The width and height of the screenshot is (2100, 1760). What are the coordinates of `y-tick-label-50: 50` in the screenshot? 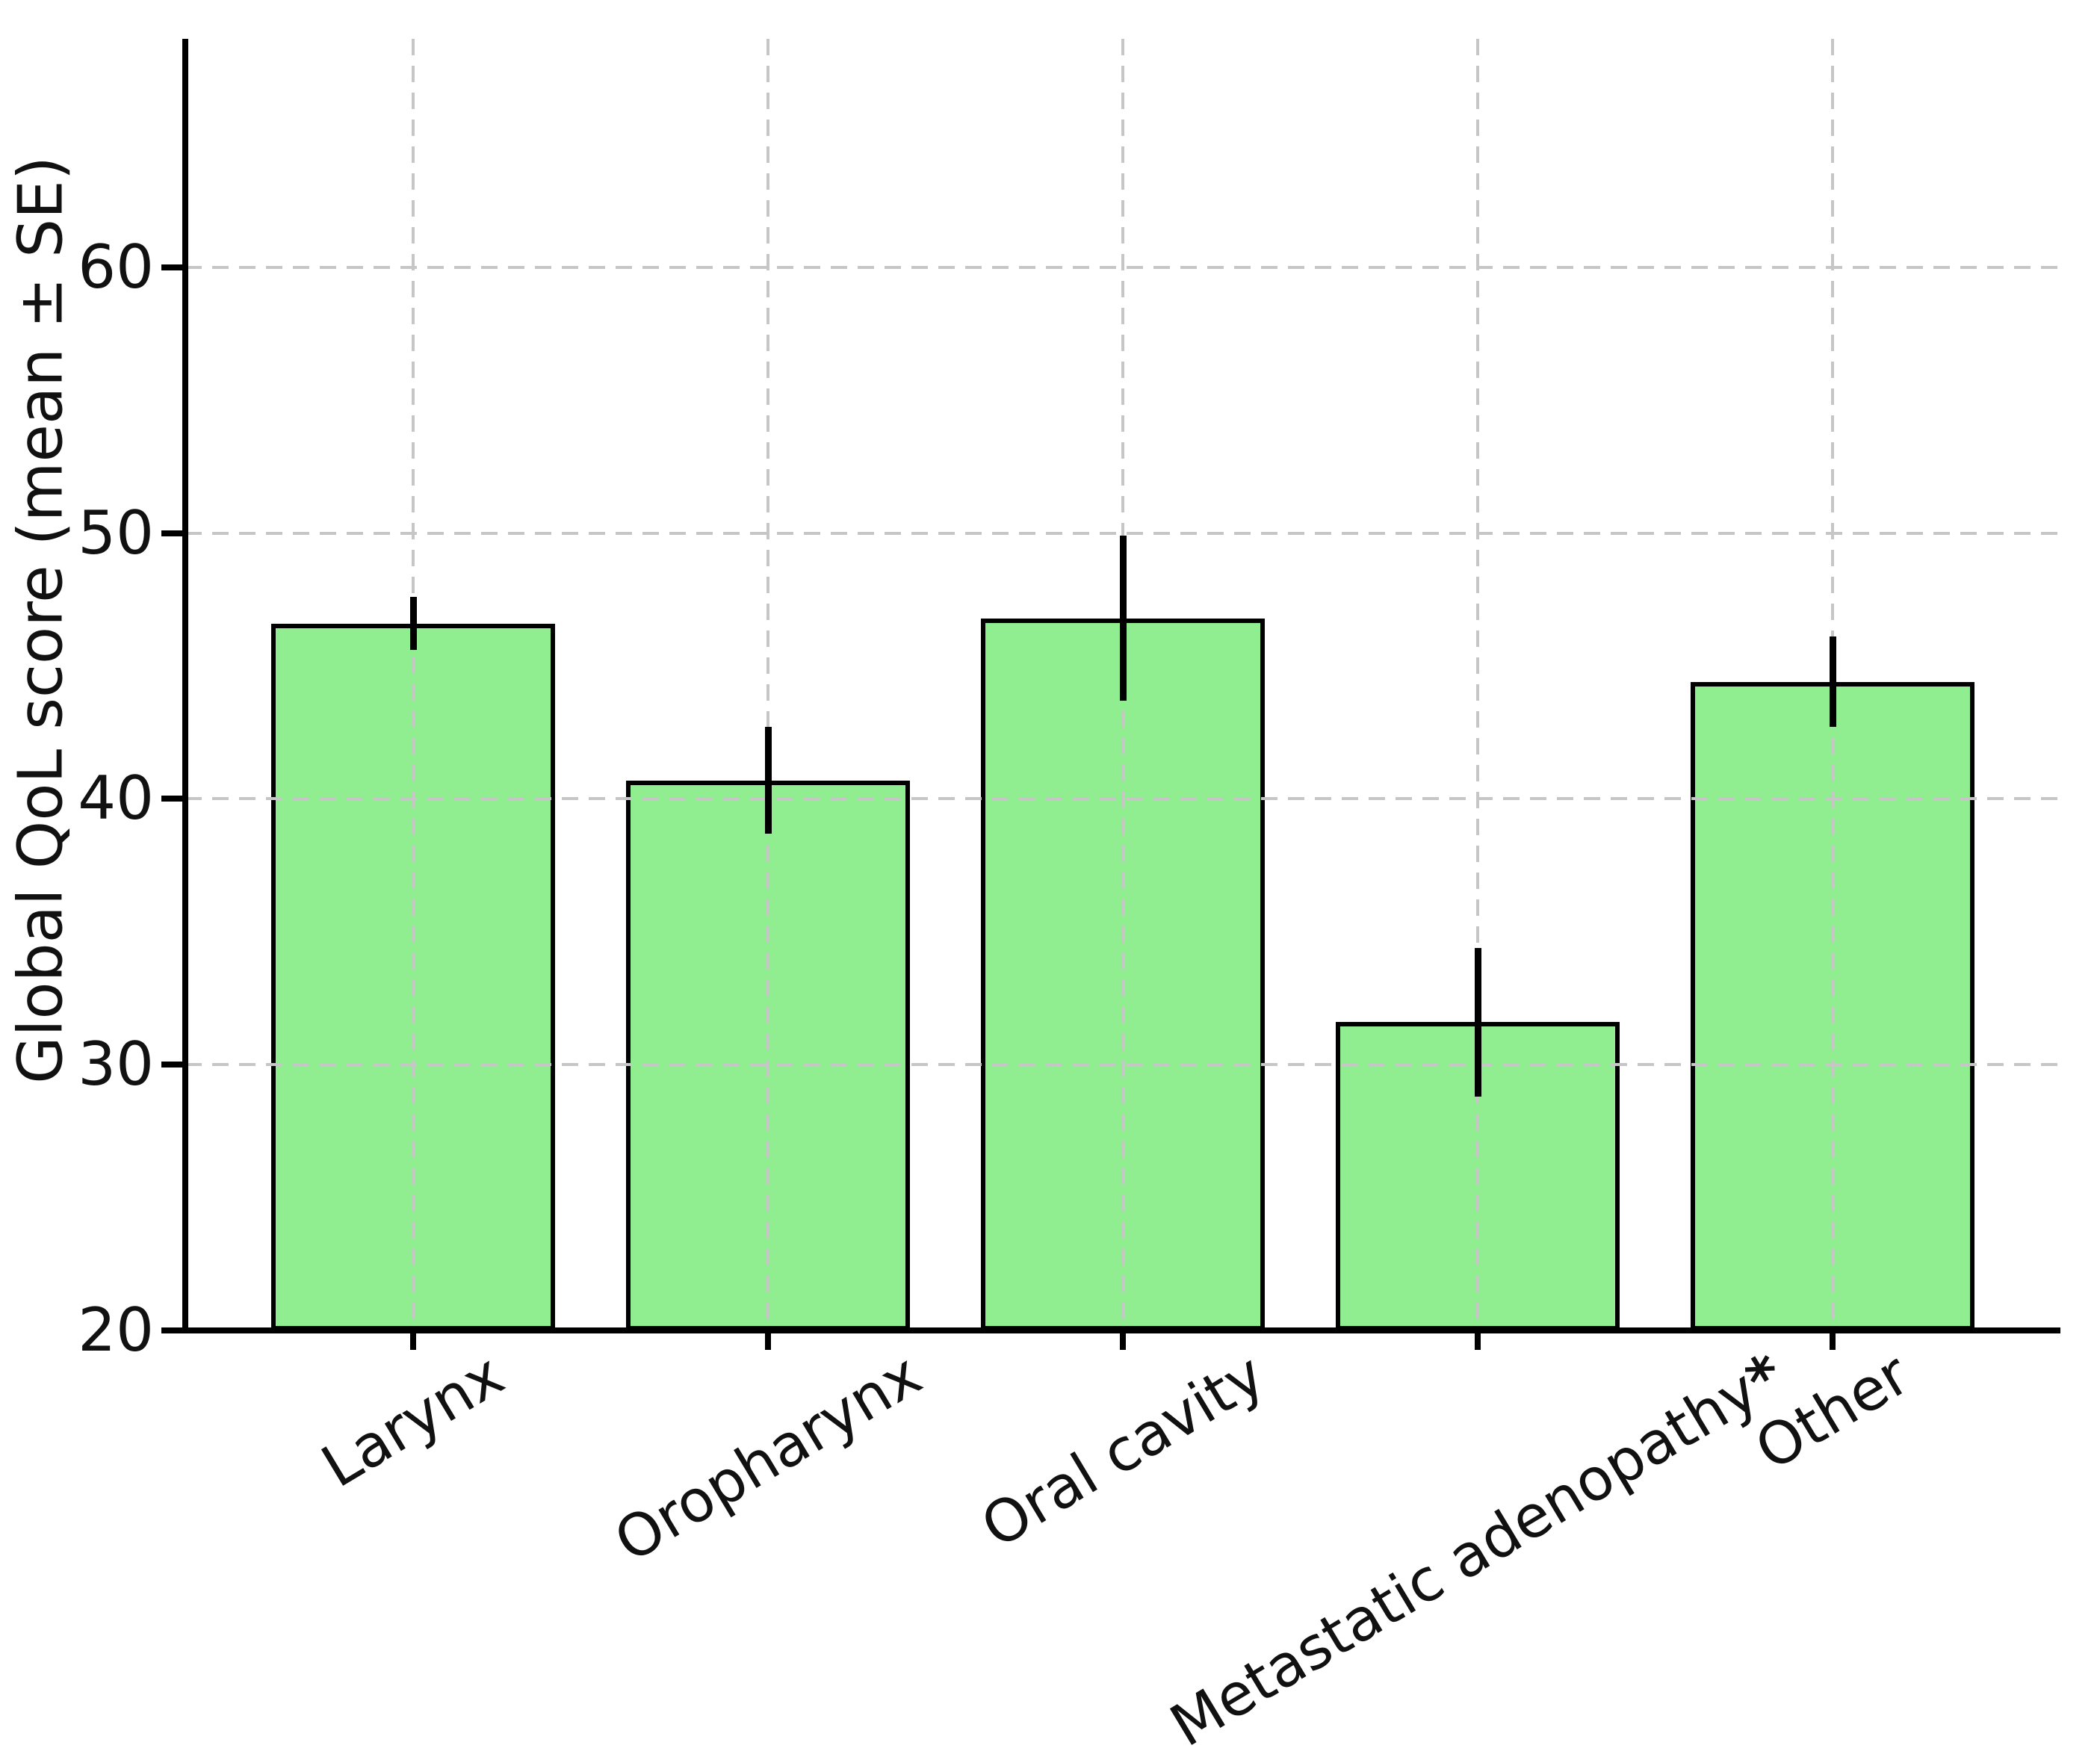 It's located at (116, 533).